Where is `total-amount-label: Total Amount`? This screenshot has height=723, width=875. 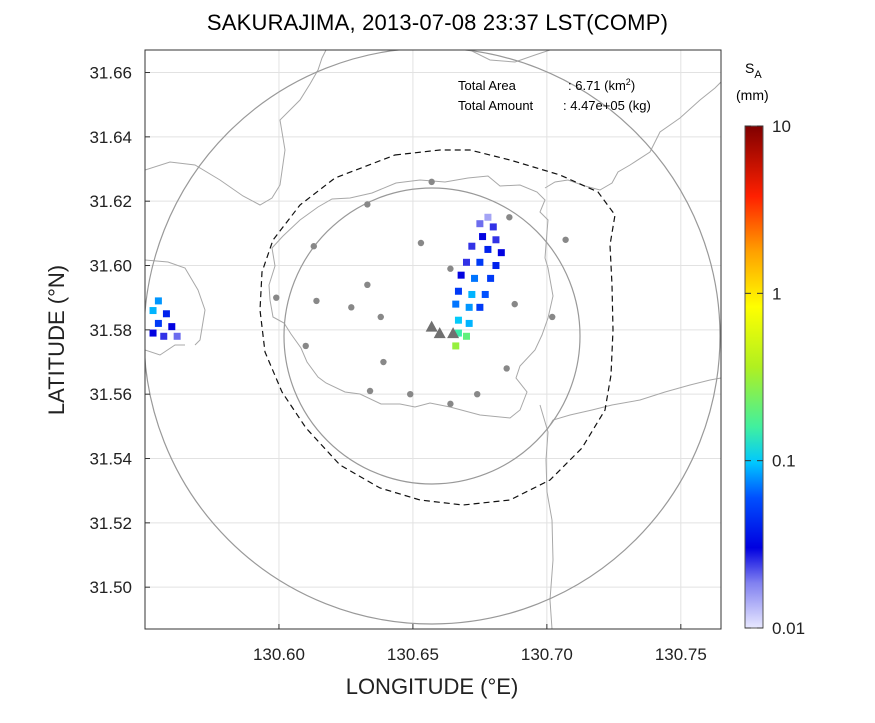 total-amount-label: Total Amount is located at coordinates (496, 105).